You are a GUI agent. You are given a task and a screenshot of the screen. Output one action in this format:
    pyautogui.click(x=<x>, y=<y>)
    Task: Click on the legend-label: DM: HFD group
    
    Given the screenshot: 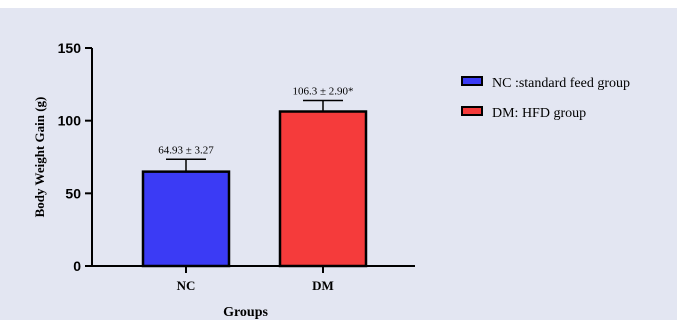 What is the action you would take?
    pyautogui.click(x=539, y=113)
    